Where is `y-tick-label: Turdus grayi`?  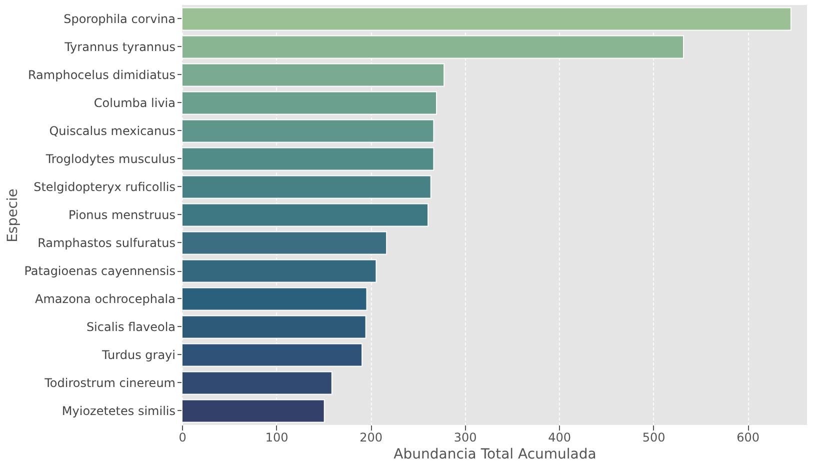 y-tick-label: Turdus grayi is located at coordinates (138, 355).